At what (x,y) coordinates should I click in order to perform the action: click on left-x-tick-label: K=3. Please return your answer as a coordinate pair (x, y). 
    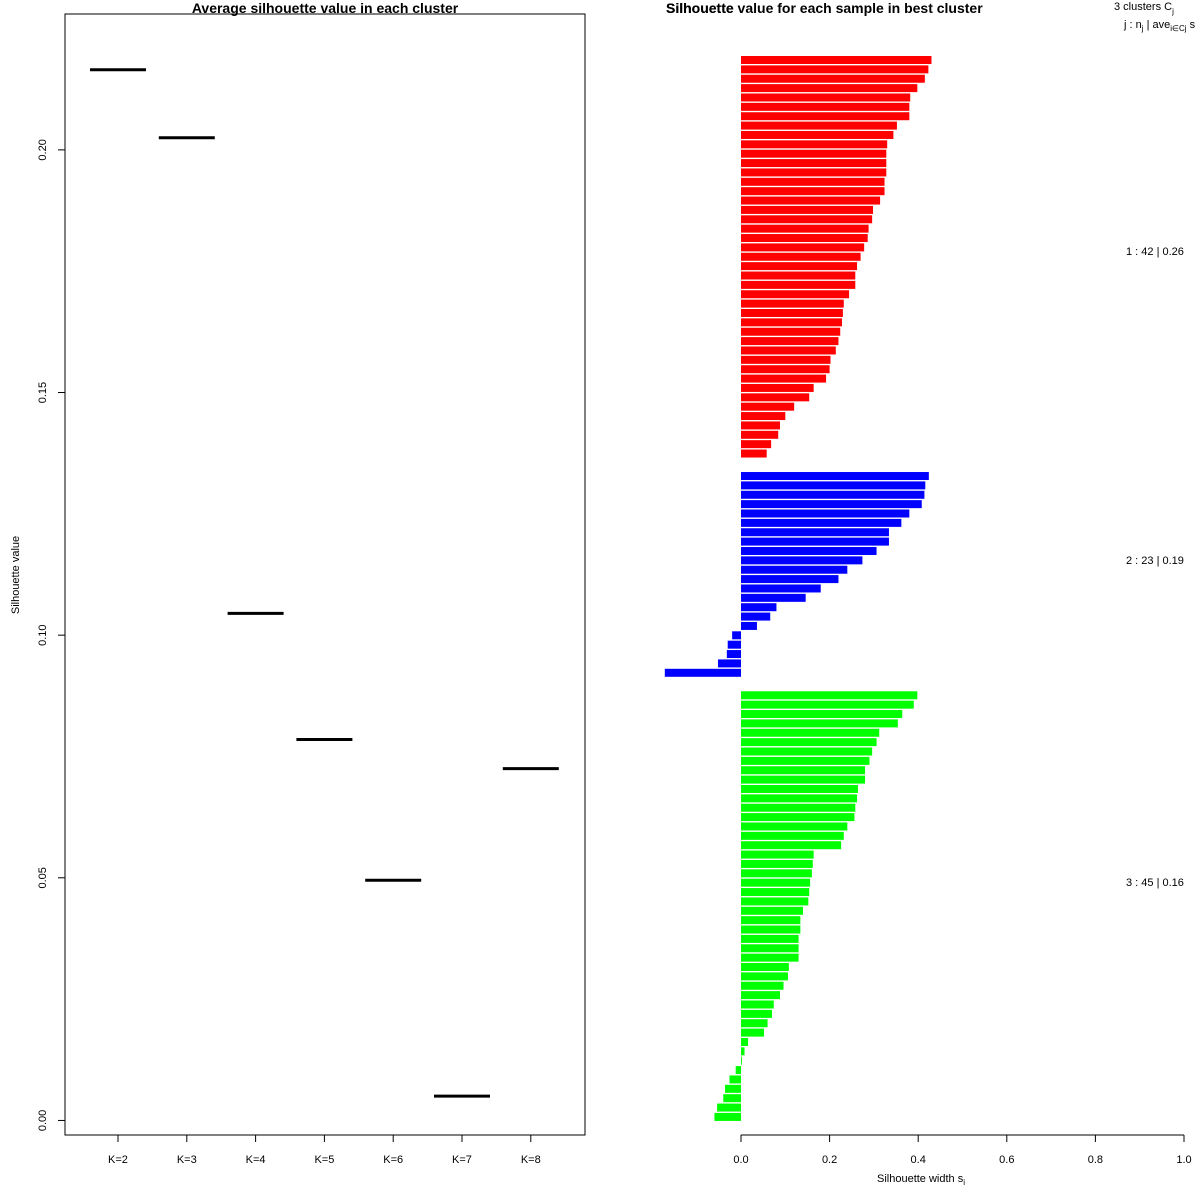
    Looking at the image, I should click on (187, 1160).